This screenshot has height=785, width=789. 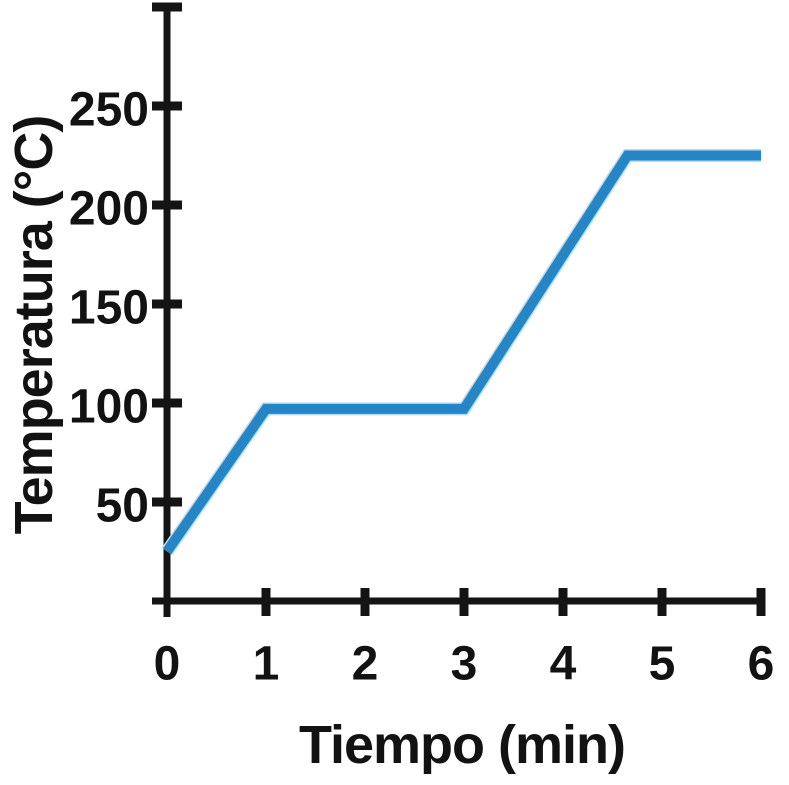 What do you see at coordinates (464, 664) in the screenshot?
I see `x-tick-label-3: 3` at bounding box center [464, 664].